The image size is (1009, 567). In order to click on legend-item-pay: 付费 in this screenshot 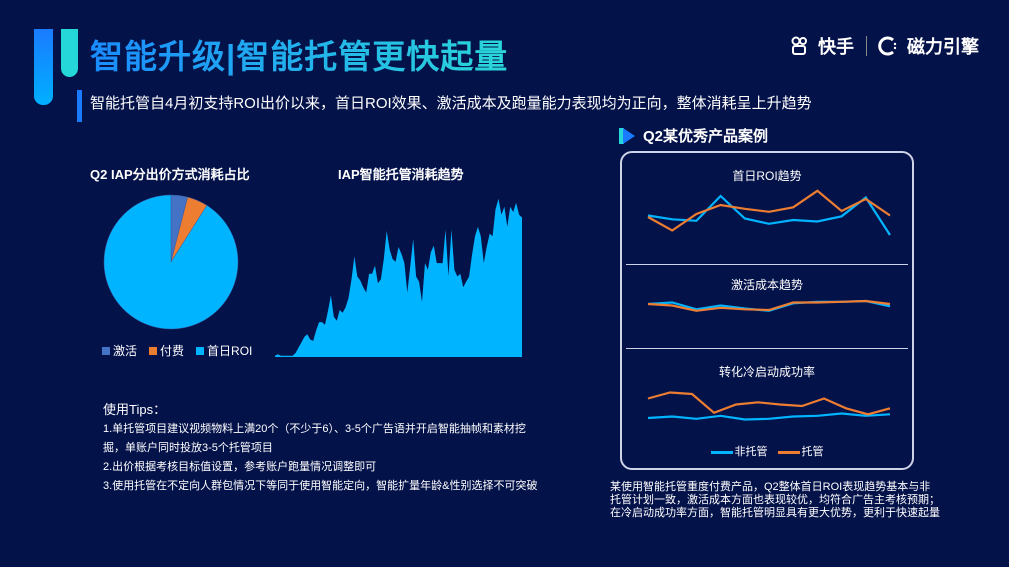, I will do `click(166, 350)`.